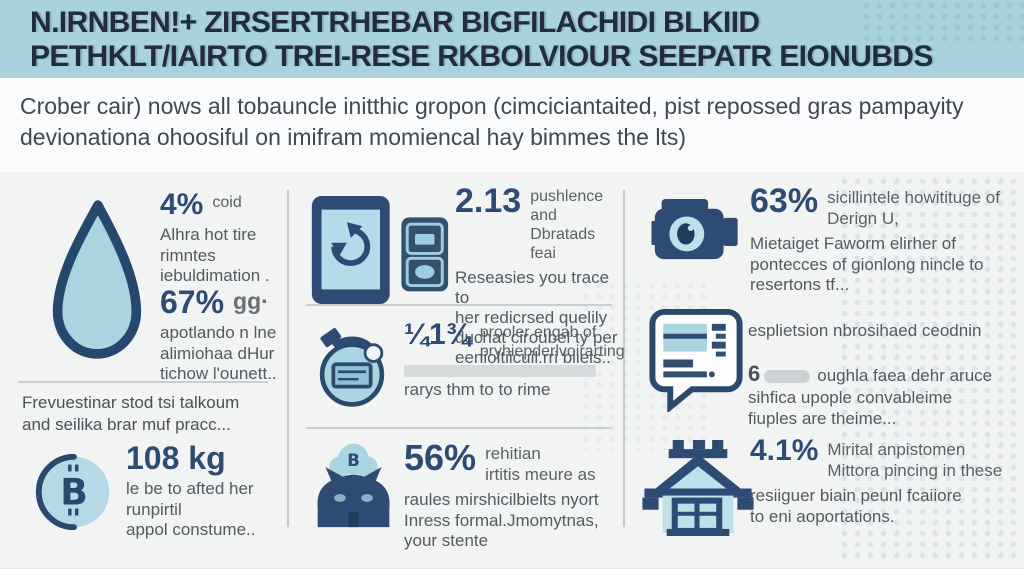 This screenshot has height=576, width=1024. Describe the element at coordinates (784, 450) in the screenshot. I see `stat-number: 4.1%` at that location.